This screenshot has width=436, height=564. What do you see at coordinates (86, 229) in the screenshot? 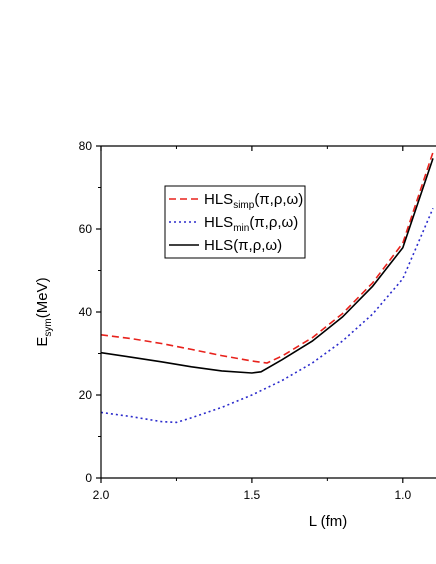
I see `y-tick-label: 60` at bounding box center [86, 229].